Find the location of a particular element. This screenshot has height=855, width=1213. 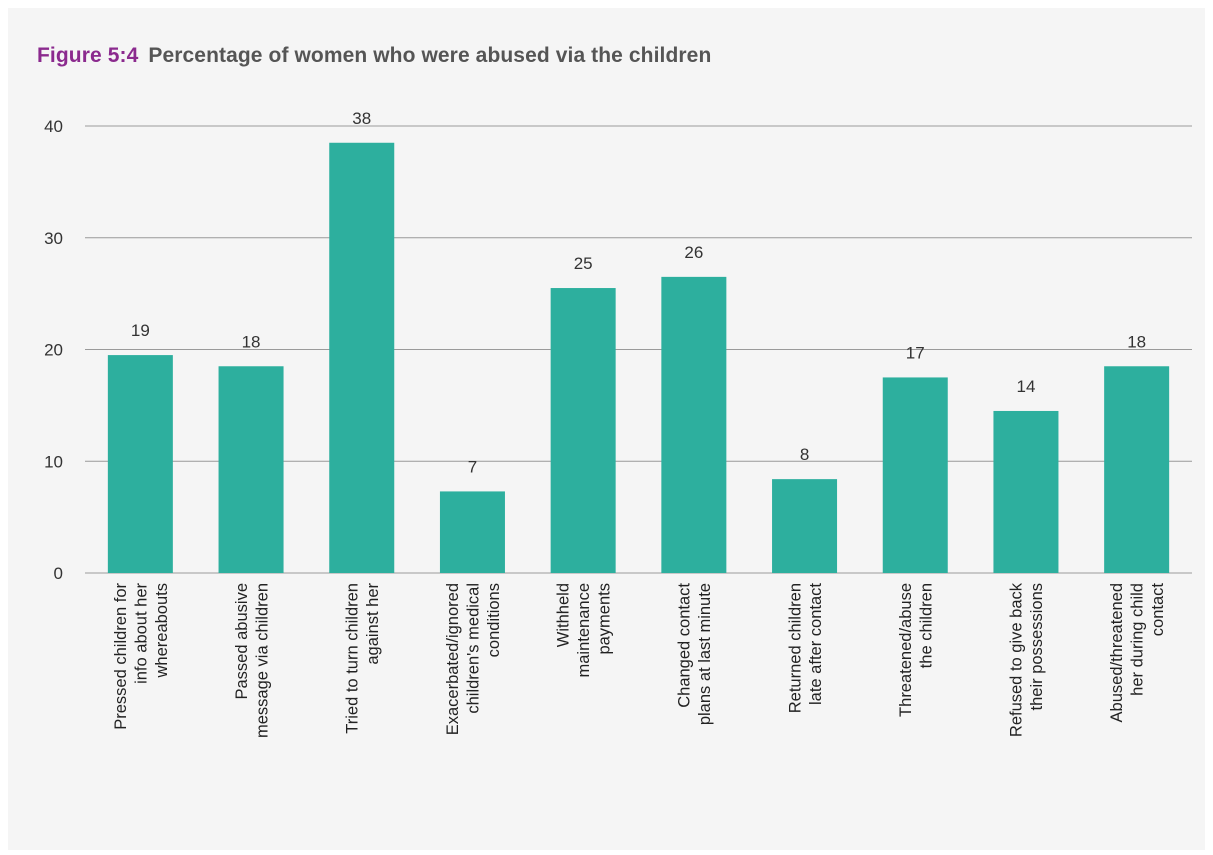

category-label-line: whereabouts is located at coordinates (162, 630).